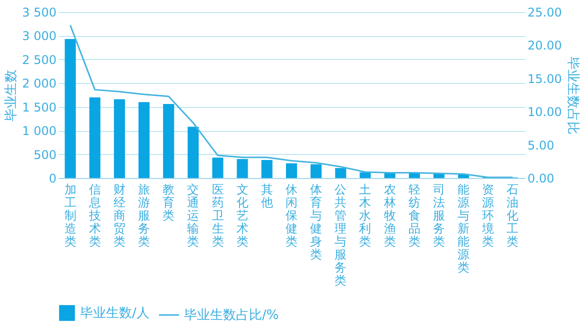 The height and width of the screenshot is (326, 583). Describe the element at coordinates (94, 215) in the screenshot. I see `x-tick-label: 信息技术类` at that location.